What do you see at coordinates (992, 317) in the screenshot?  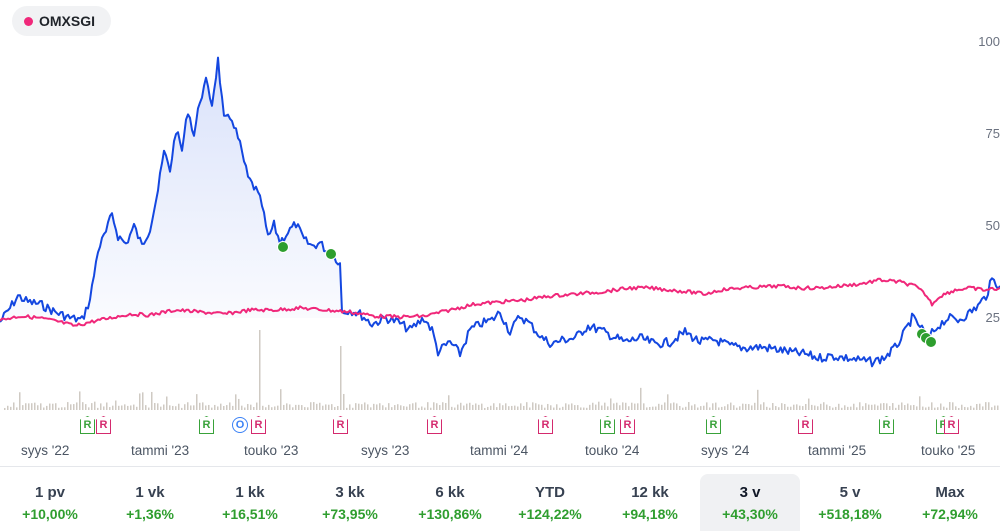 I see `y-tick-label: 25` at bounding box center [992, 317].